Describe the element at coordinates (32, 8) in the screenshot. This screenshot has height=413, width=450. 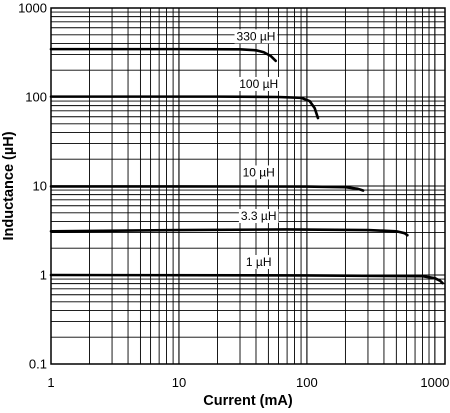
I see `y-tick-label: 1000` at that location.